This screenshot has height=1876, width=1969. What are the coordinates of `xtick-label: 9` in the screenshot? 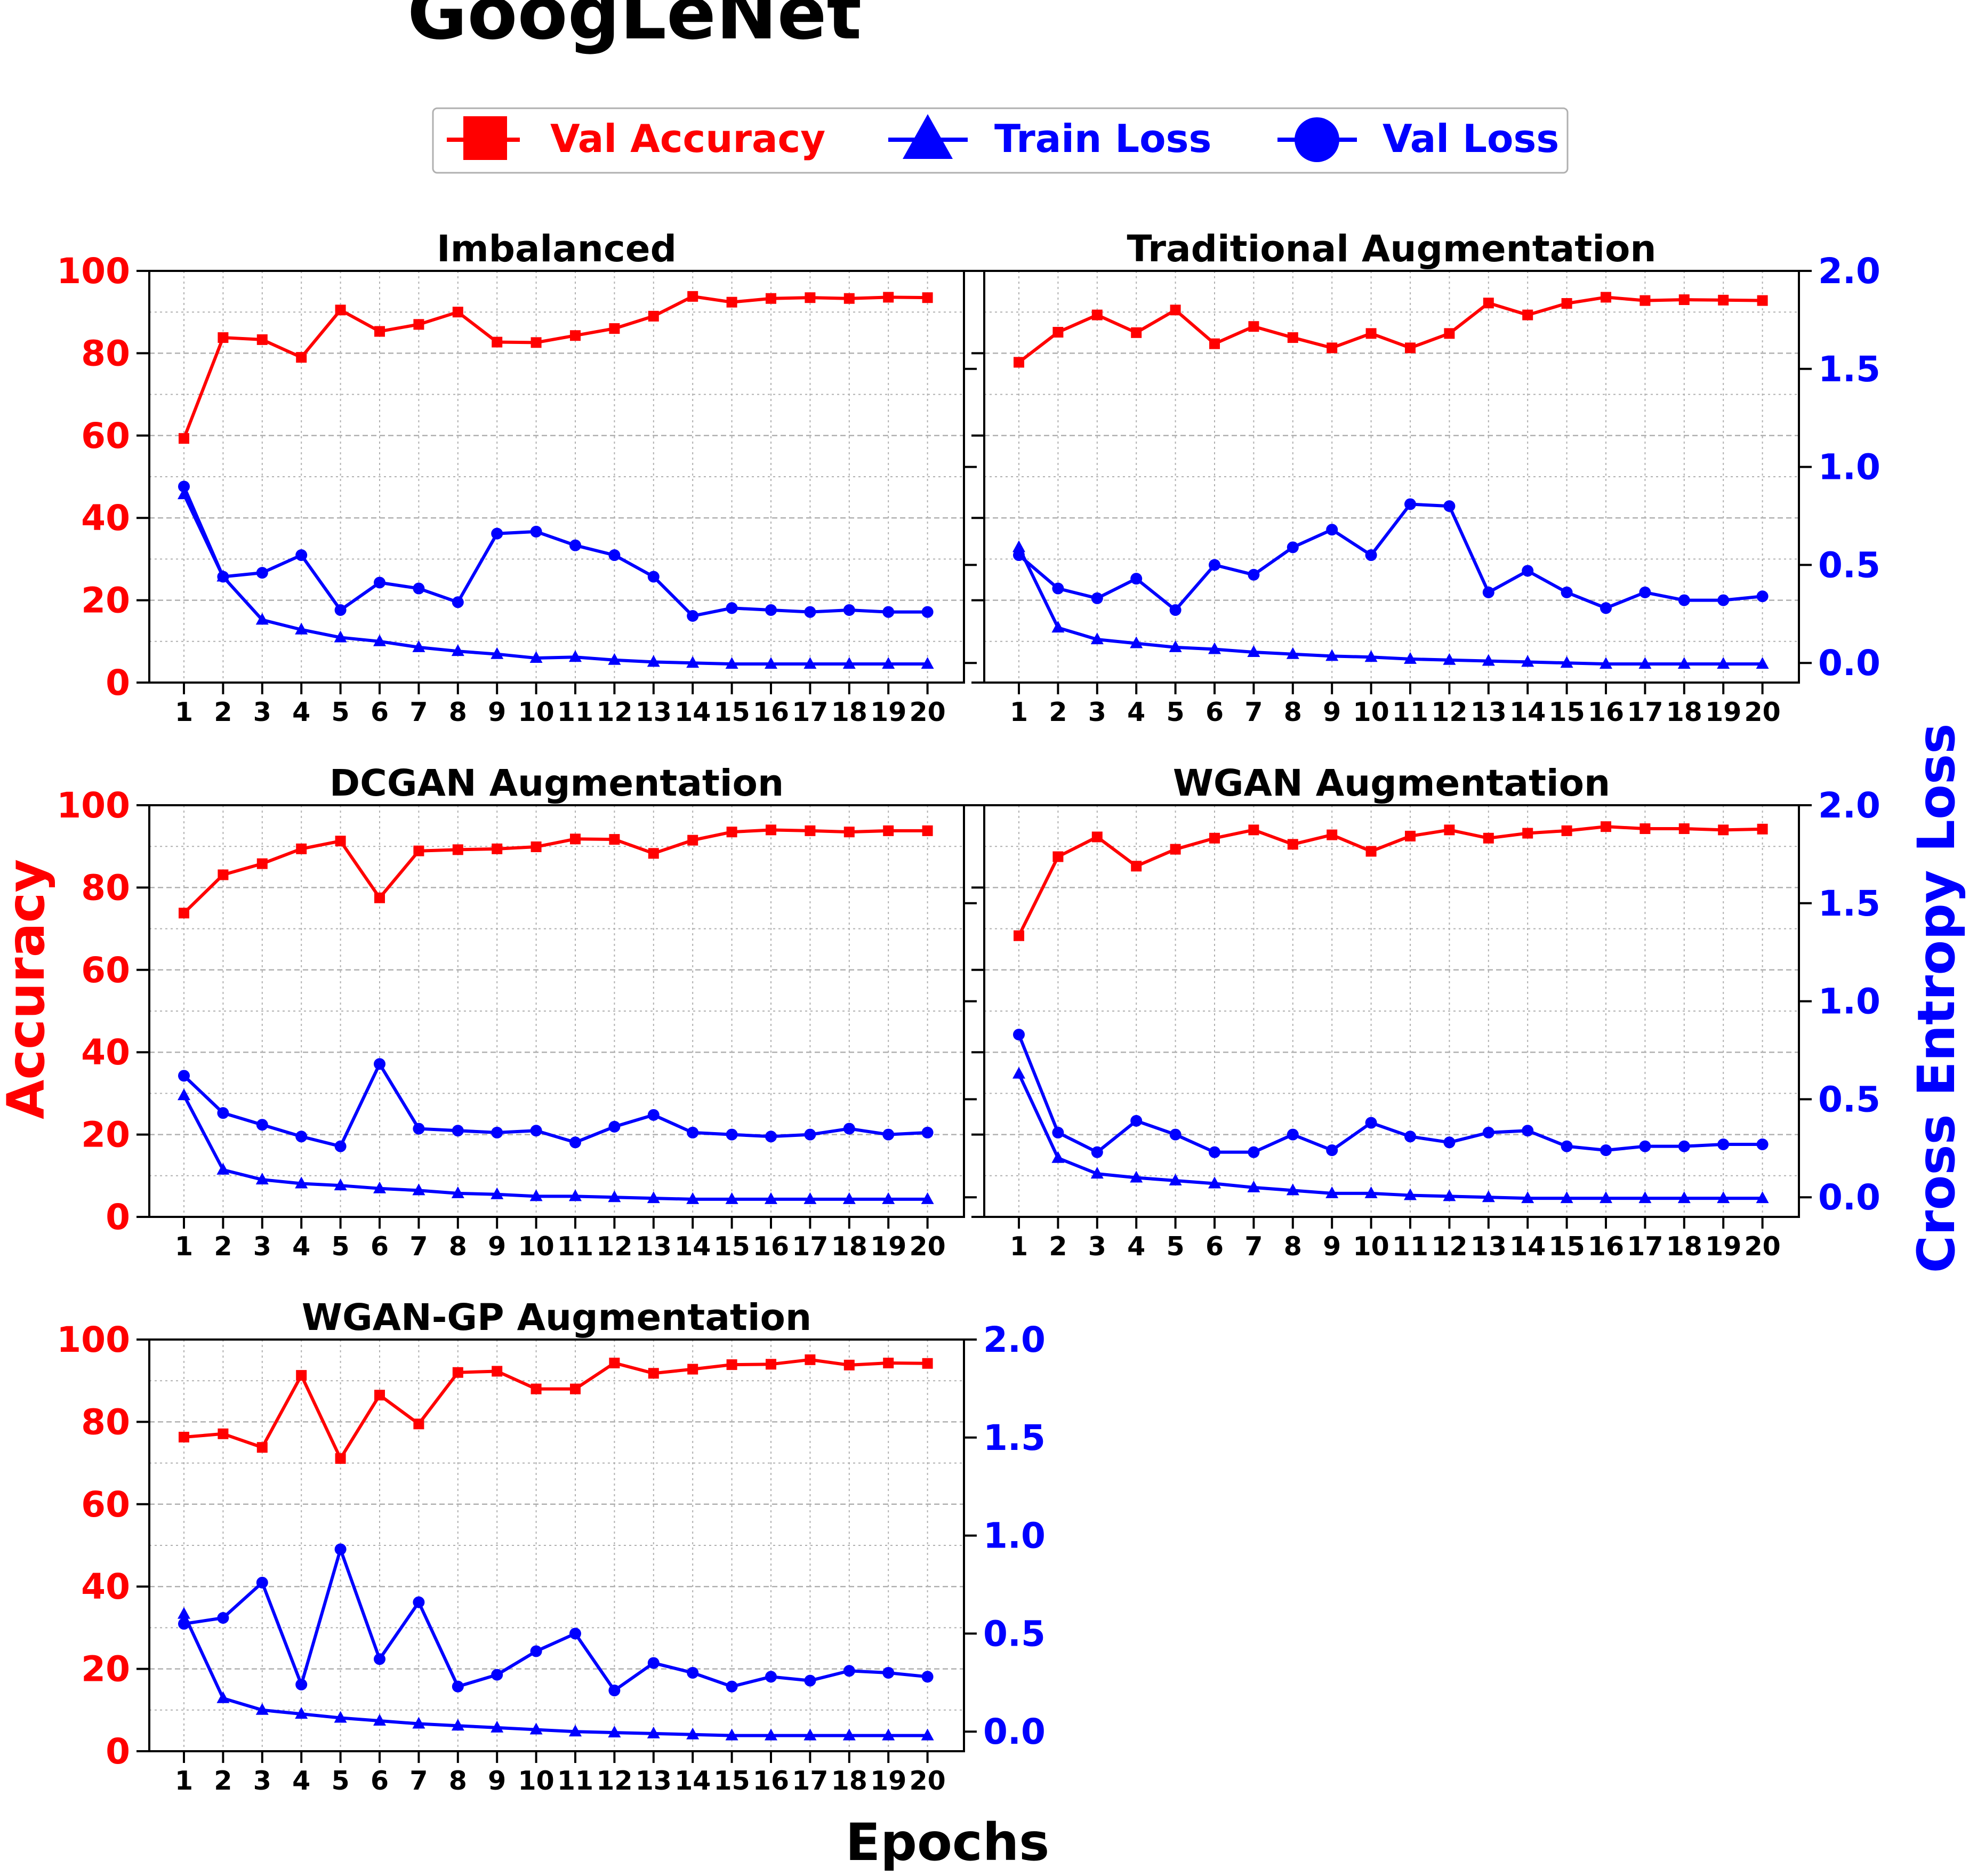 It's located at (497, 1781).